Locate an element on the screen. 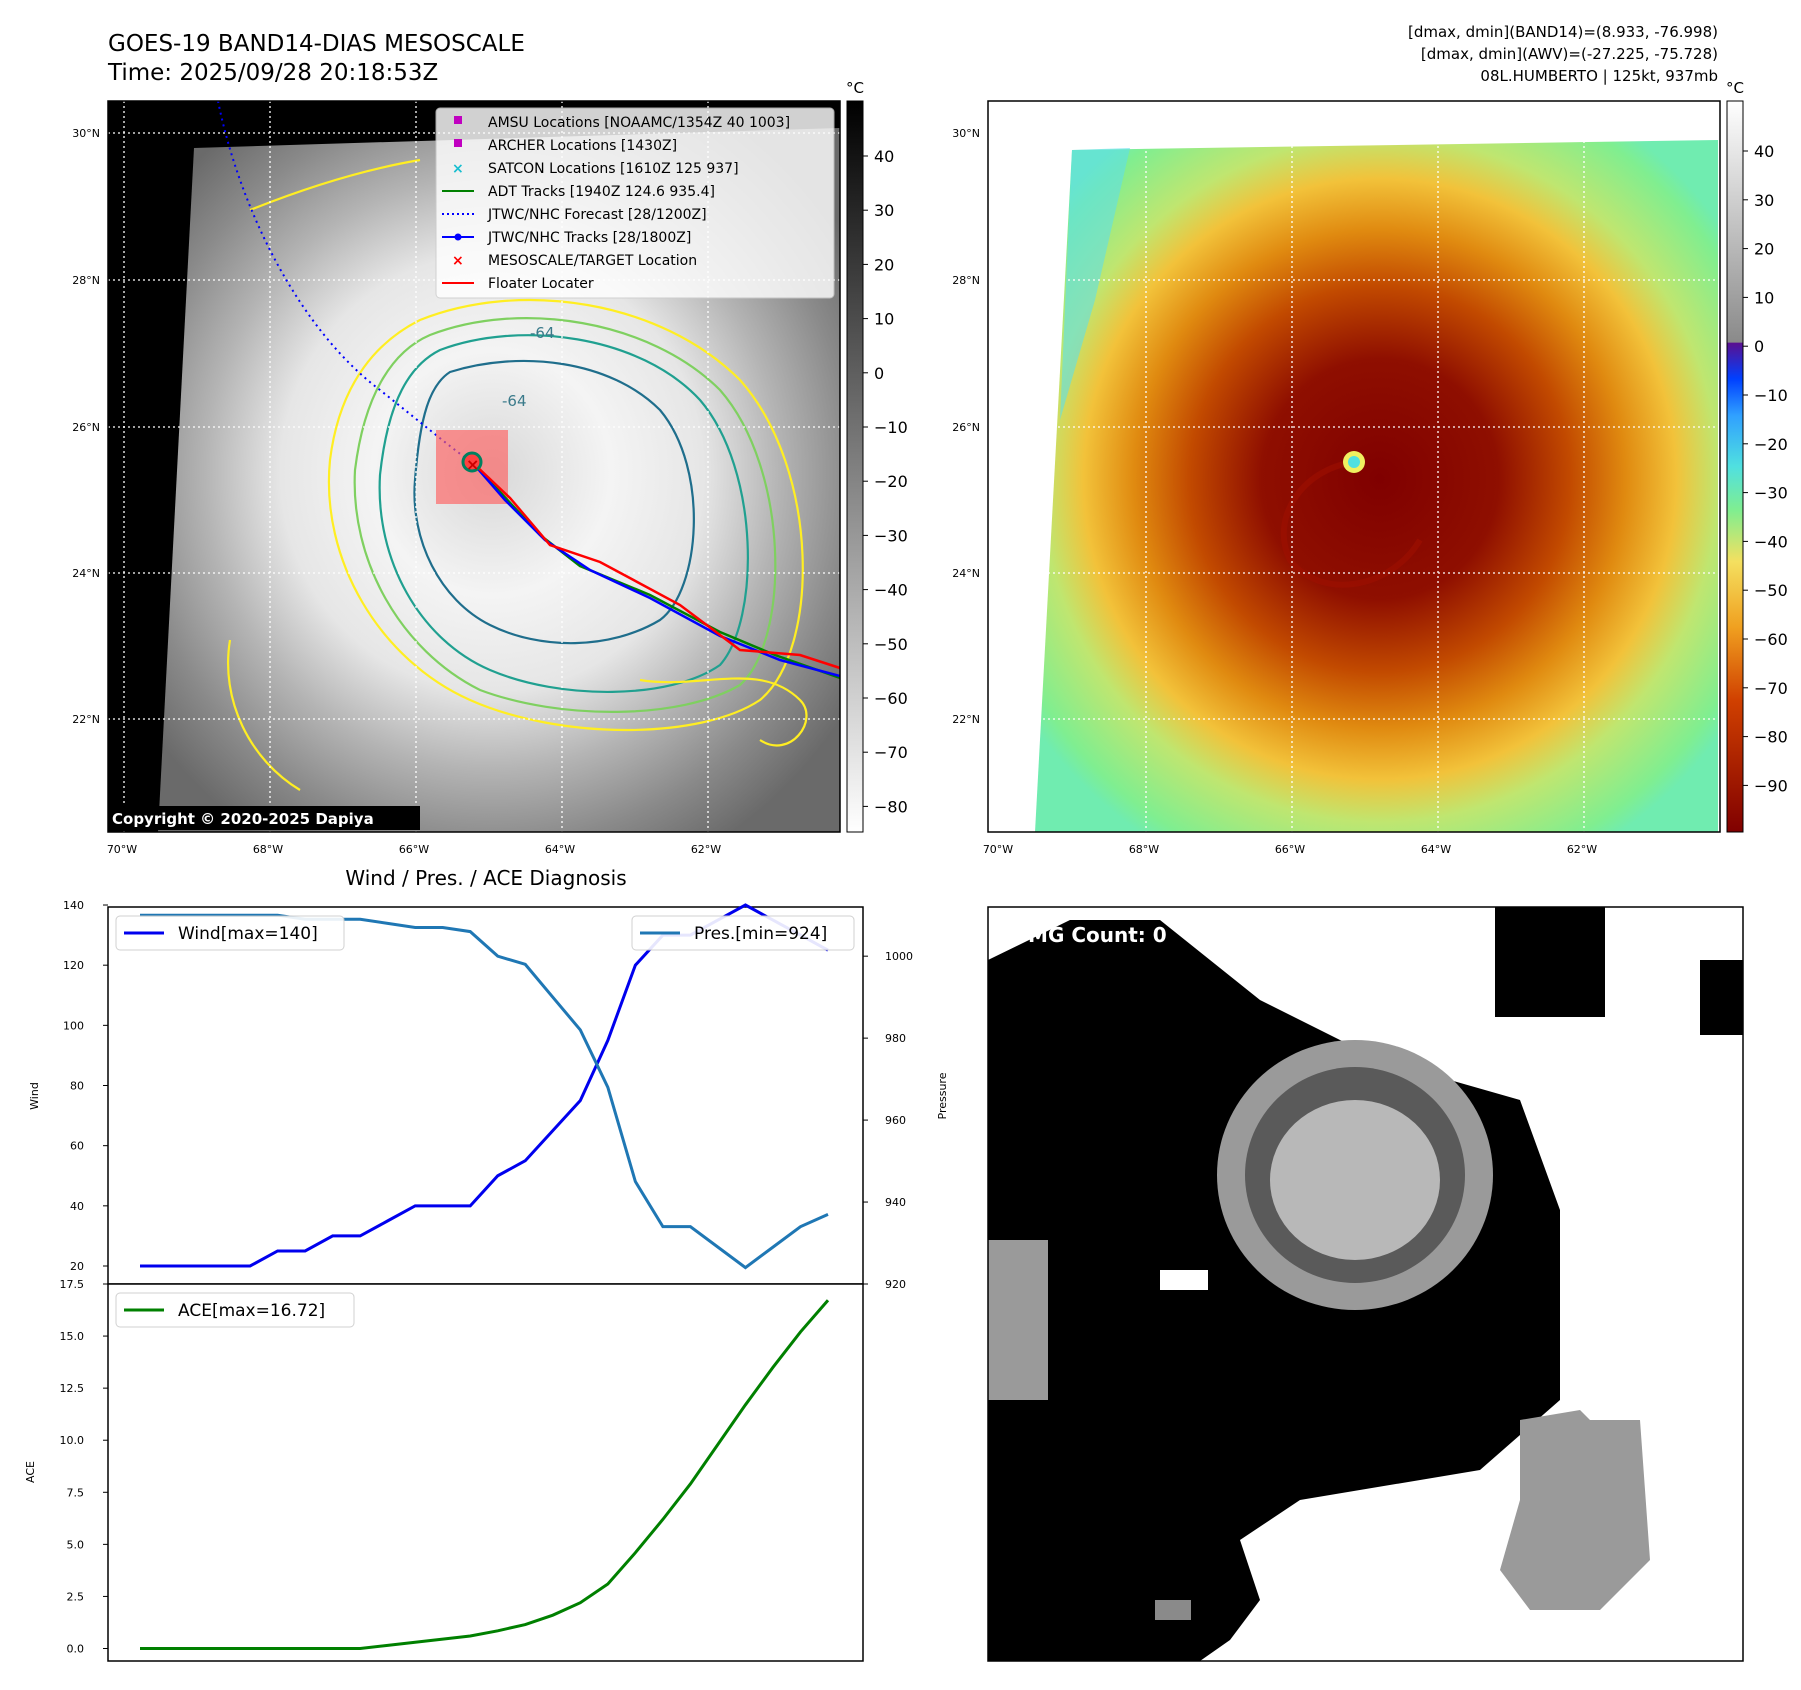 The height and width of the screenshot is (1690, 1801). awv-cbar-tick-label-3: 10 is located at coordinates (1764, 297).